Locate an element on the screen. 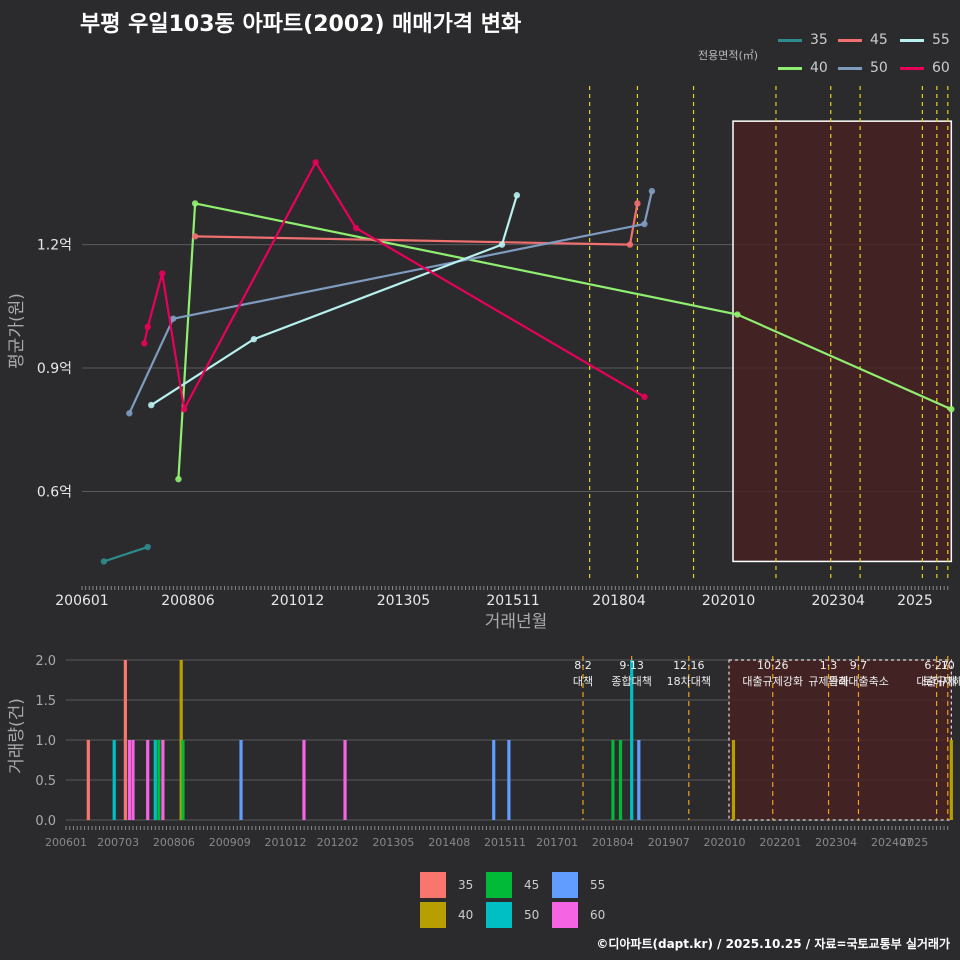 This screenshot has width=960, height=960. legend-vol-label-60: 60 is located at coordinates (598, 915).